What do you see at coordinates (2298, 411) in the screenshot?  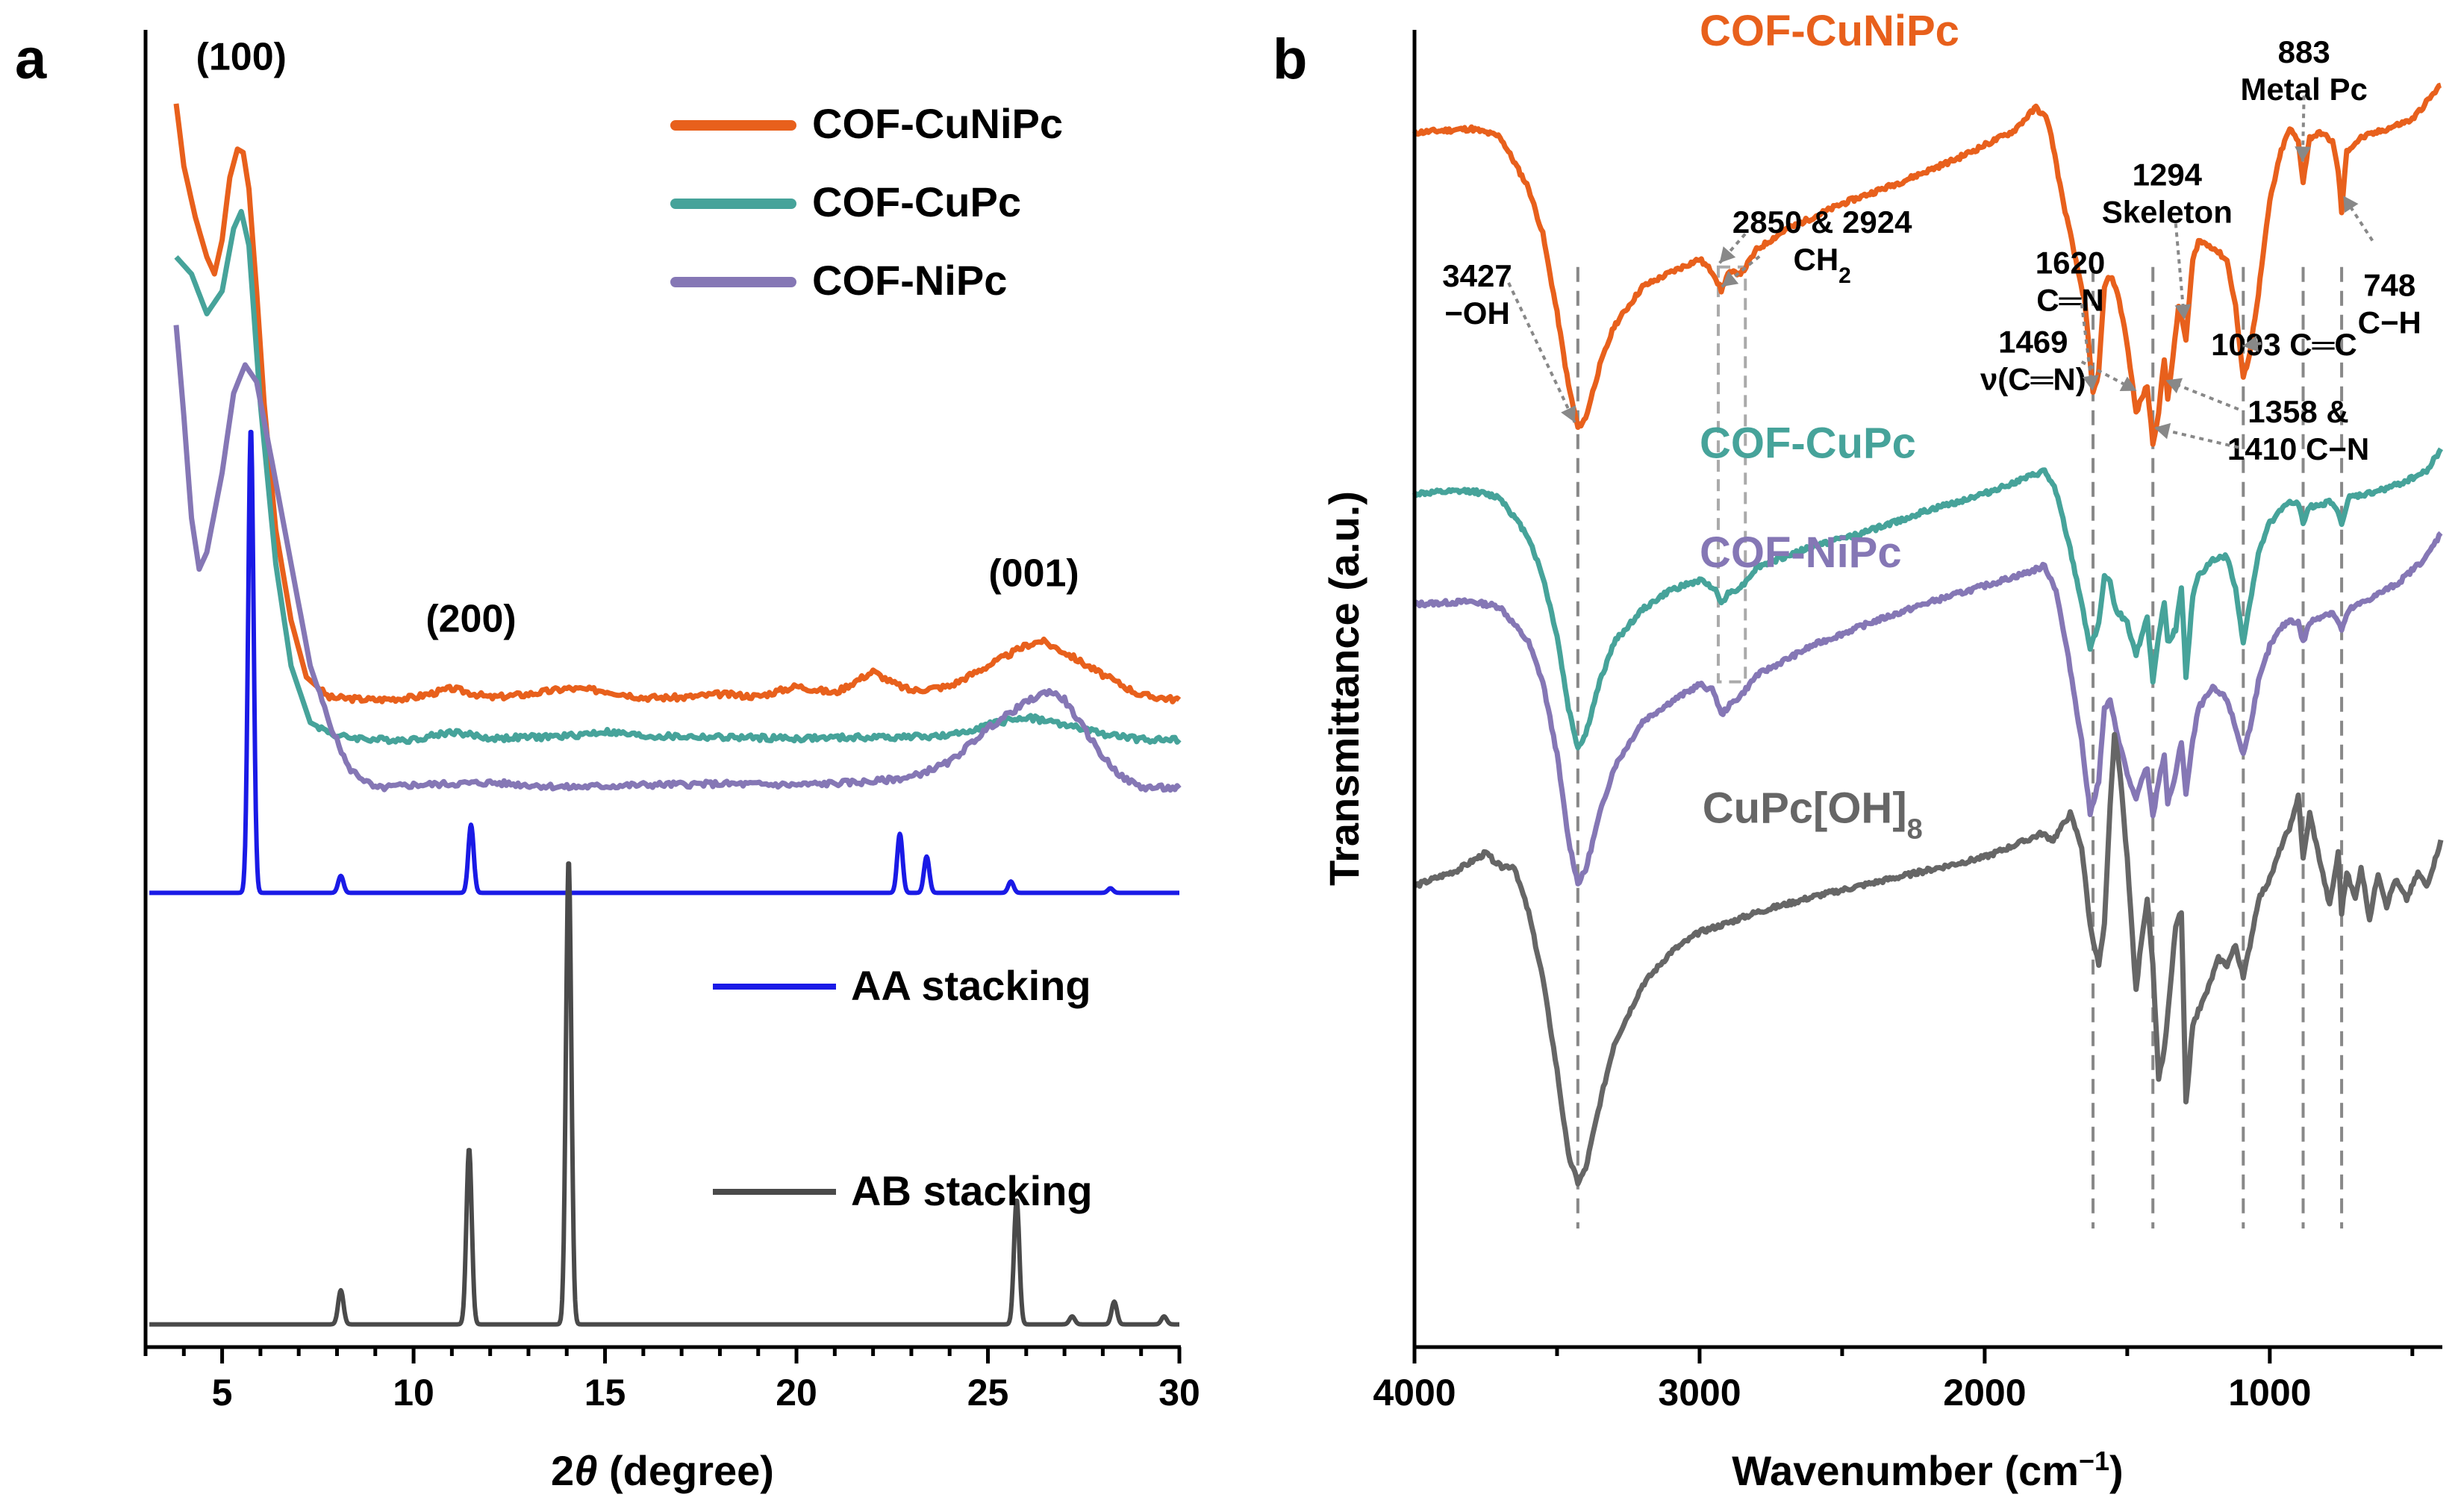 I see `ftir-annotation-8-line-0: 1358 &` at bounding box center [2298, 411].